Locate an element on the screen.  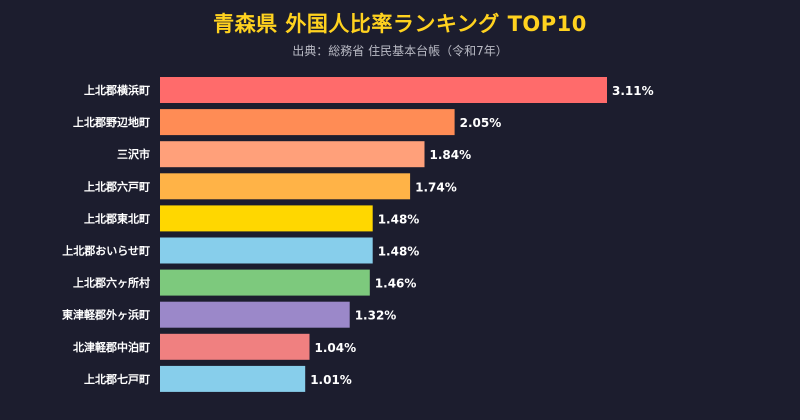
category-label-4: 上北郡六戸町 is located at coordinates (117, 186).